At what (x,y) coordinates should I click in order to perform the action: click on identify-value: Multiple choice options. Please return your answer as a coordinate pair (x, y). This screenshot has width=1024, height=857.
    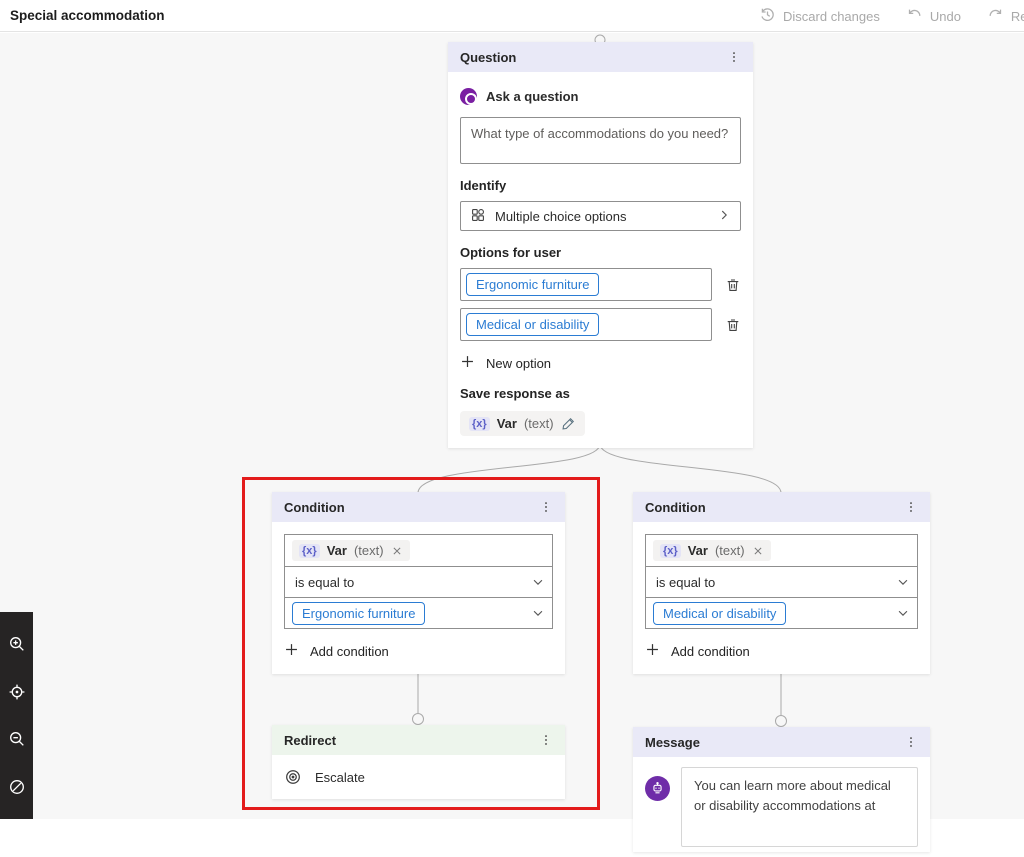
    Looking at the image, I should click on (561, 216).